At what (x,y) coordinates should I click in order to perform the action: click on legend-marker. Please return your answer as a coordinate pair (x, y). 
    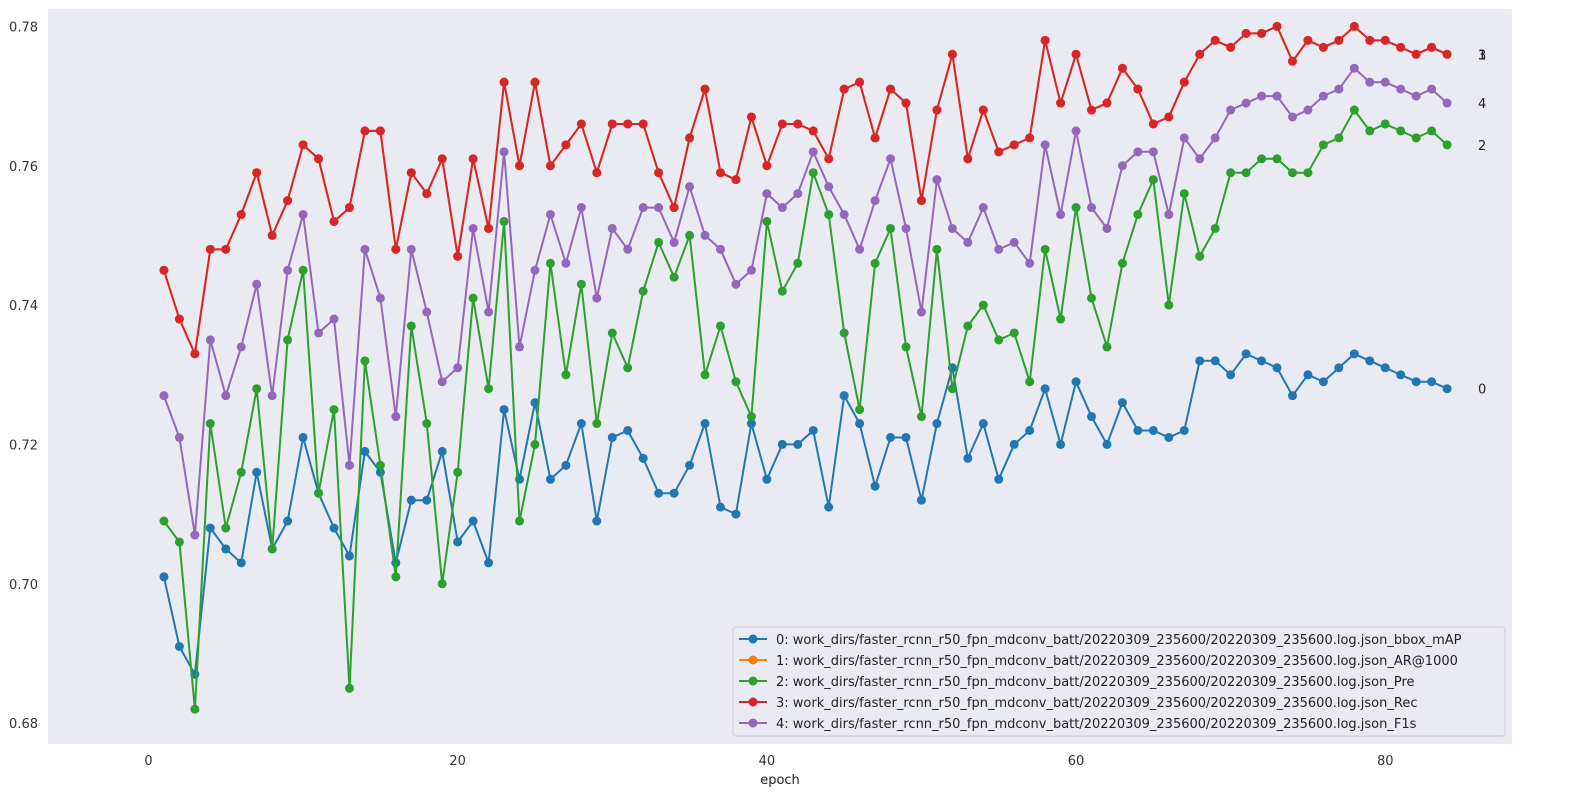
    Looking at the image, I should click on (753, 639).